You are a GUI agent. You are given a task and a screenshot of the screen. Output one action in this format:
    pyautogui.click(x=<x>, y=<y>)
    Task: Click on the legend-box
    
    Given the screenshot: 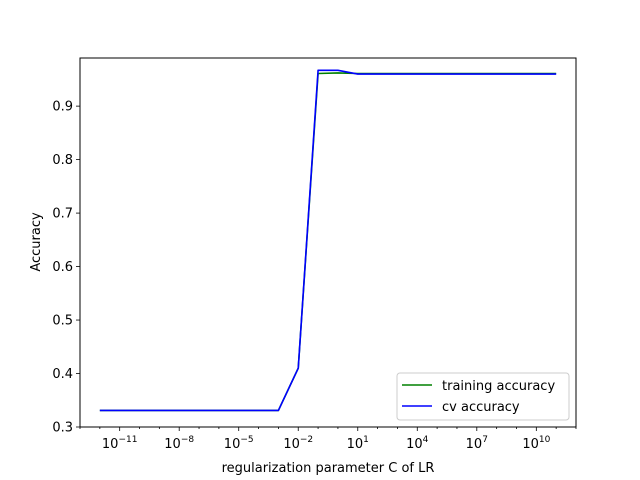 What is the action you would take?
    pyautogui.click(x=483, y=396)
    